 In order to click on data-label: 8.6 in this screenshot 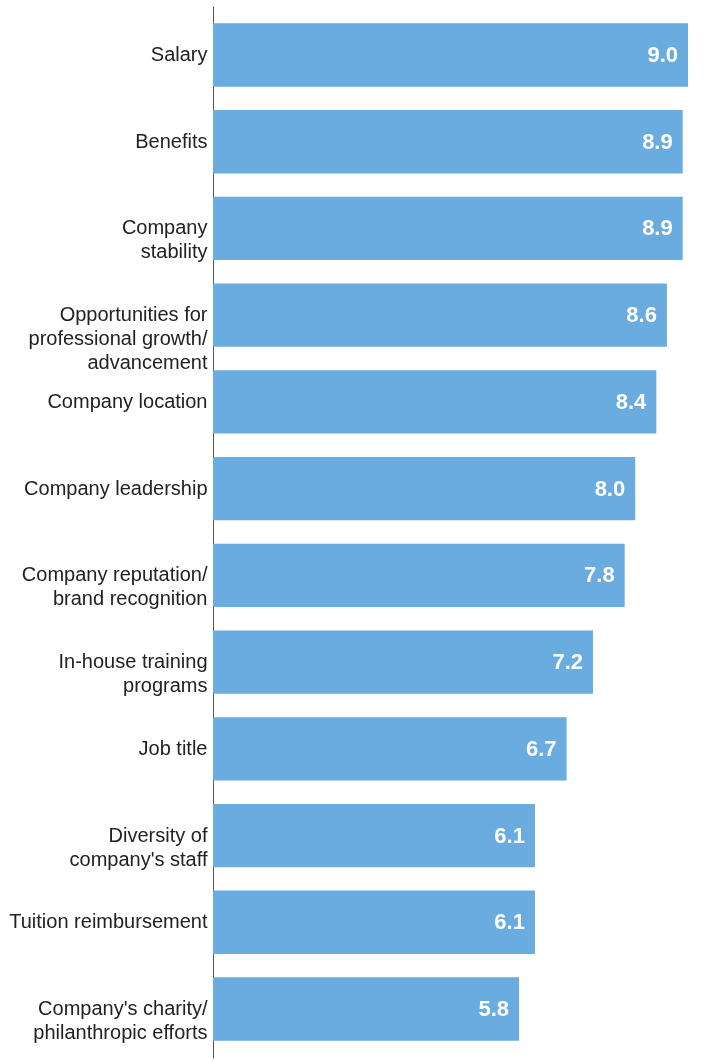, I will do `click(641, 315)`.